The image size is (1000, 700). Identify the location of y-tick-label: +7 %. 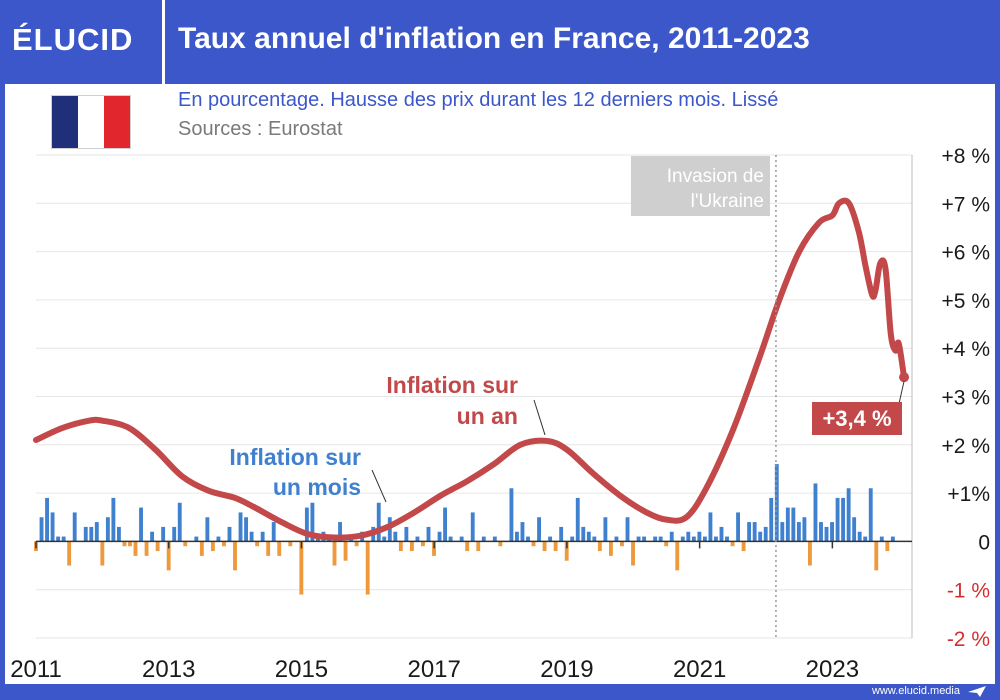
(966, 204).